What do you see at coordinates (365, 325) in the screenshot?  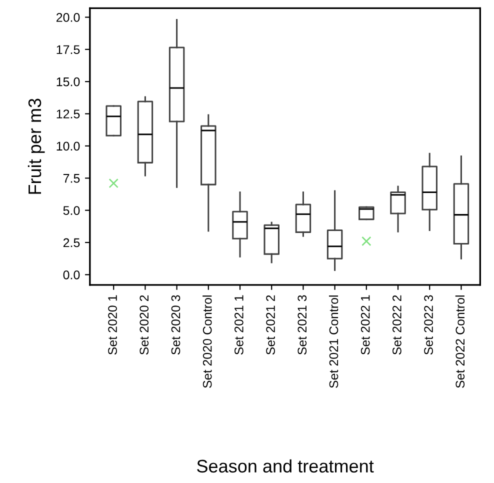 I see `x-tick-label: Set 2022 1` at bounding box center [365, 325].